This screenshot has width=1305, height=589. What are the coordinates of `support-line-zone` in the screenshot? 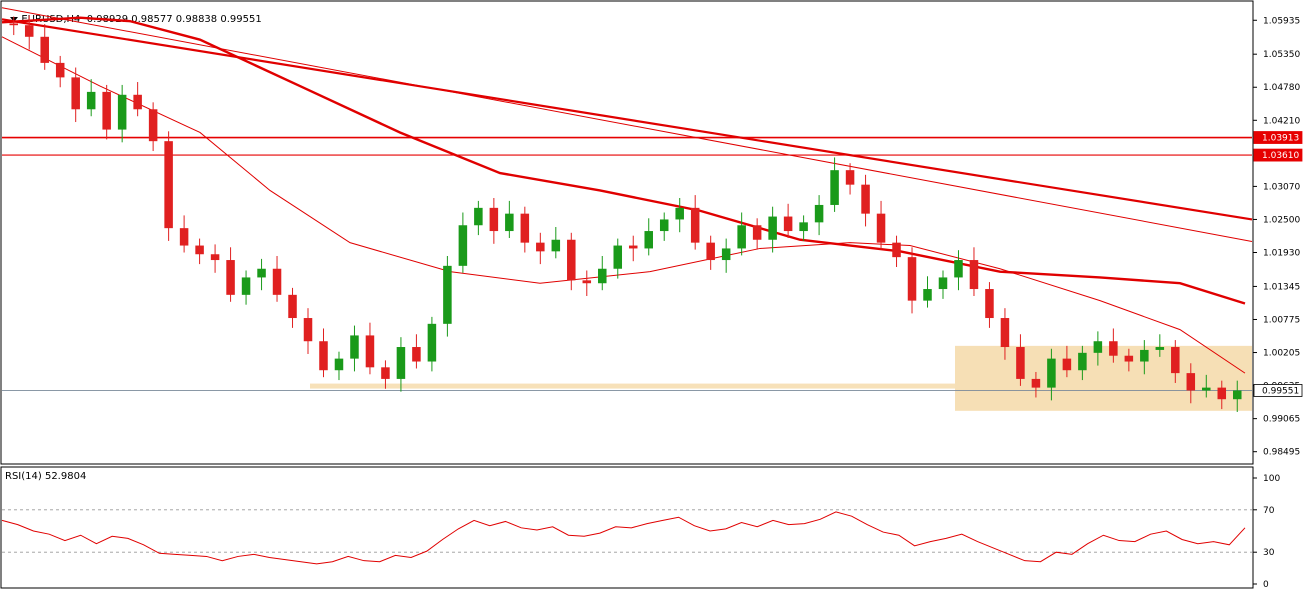 It's located at (632, 386).